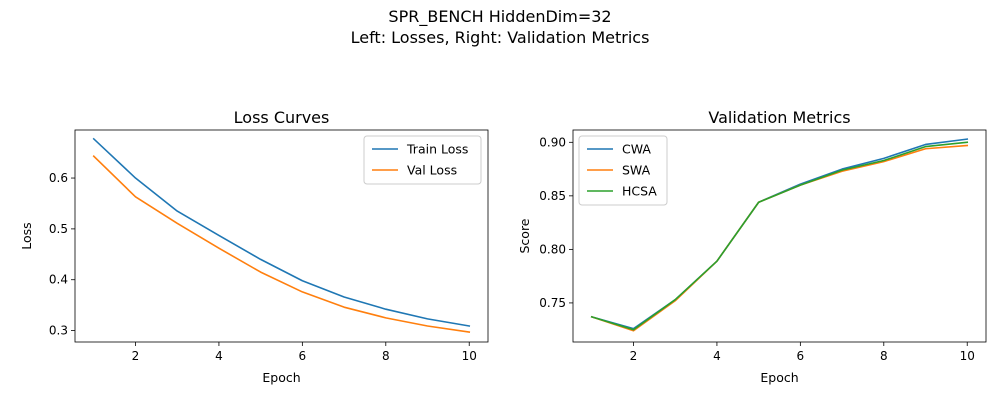  I want to click on metrics-legend-label-hcsa: HCSA, so click(639, 191).